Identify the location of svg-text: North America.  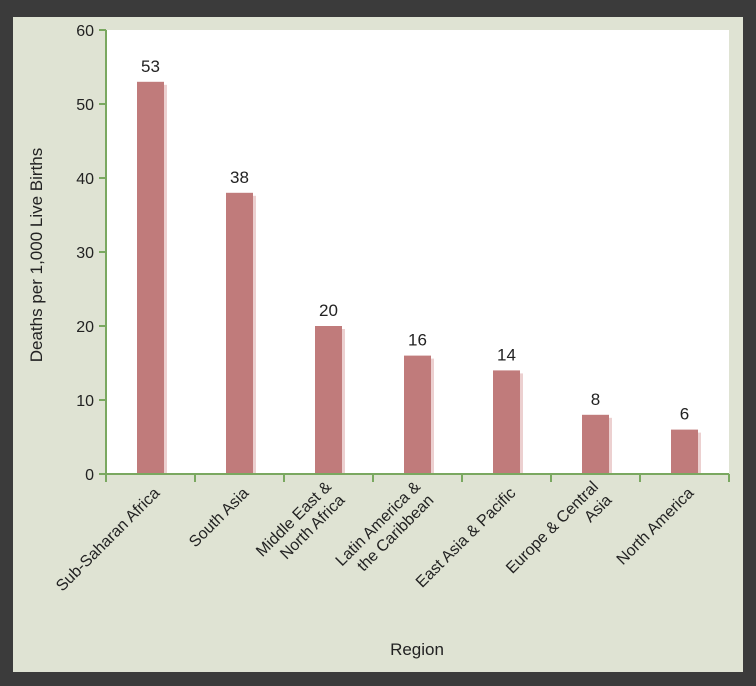
(656, 527).